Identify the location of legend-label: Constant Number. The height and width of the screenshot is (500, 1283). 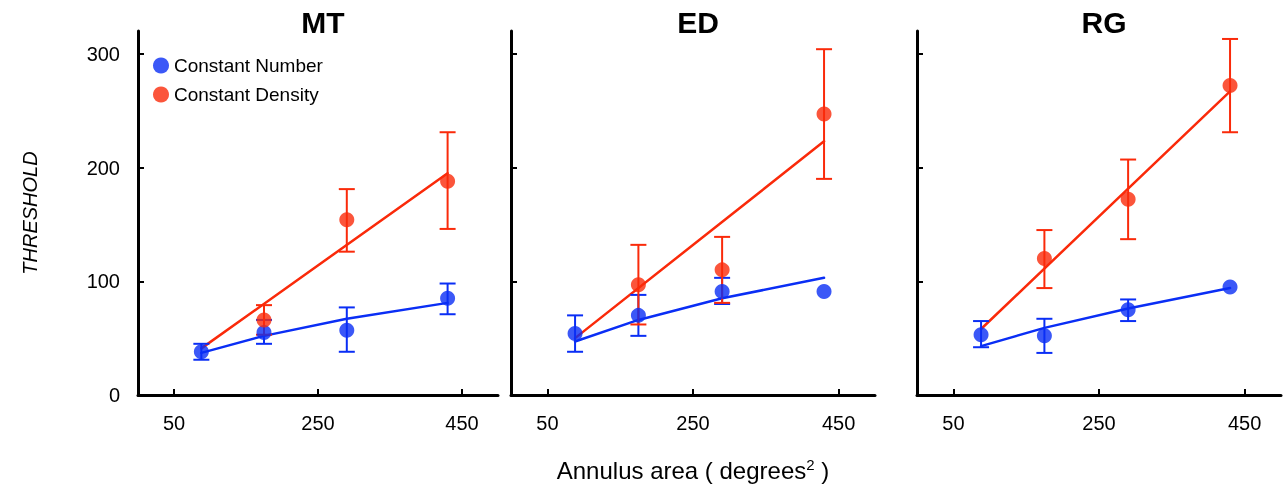
(249, 65).